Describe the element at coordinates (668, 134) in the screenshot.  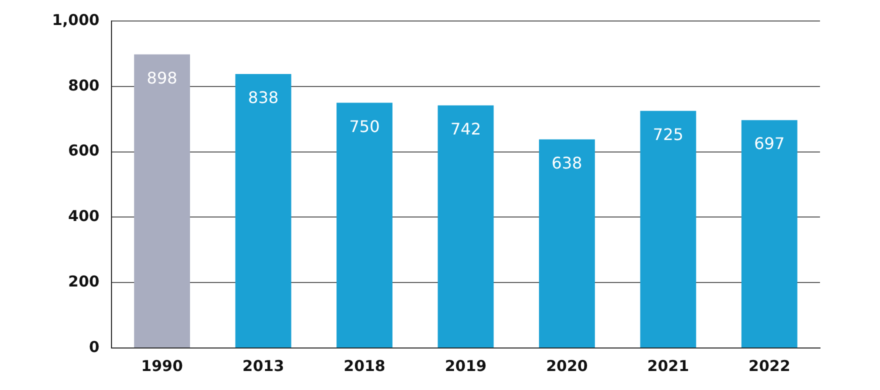
I see `data-label: 725` at that location.